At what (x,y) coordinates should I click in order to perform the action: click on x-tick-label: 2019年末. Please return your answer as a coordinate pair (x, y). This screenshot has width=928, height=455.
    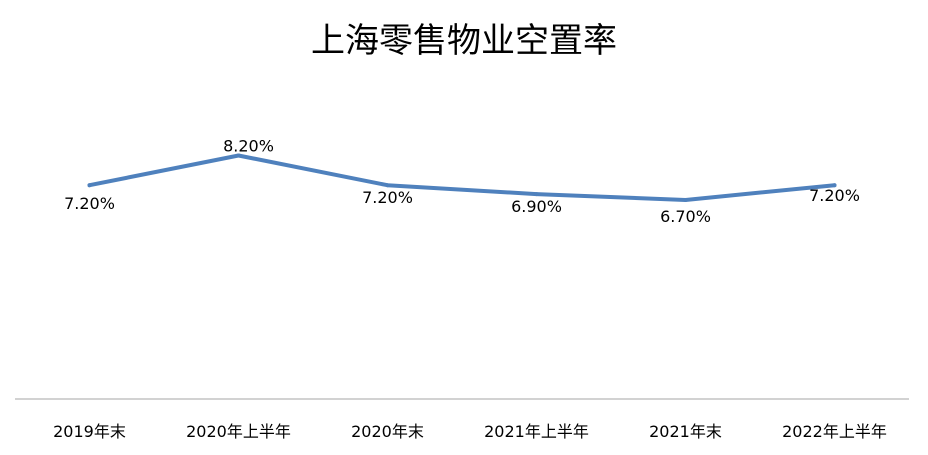
    Looking at the image, I should click on (89, 431).